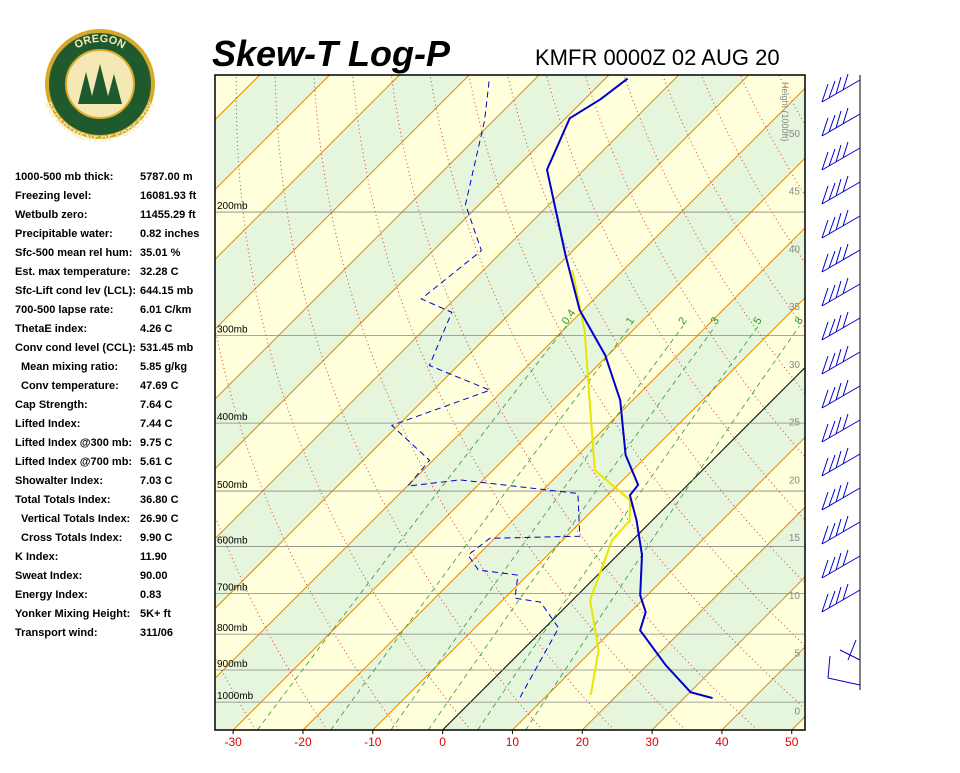 This screenshot has height=773, width=960. I want to click on index-label: Showalter Index:, so click(59, 481).